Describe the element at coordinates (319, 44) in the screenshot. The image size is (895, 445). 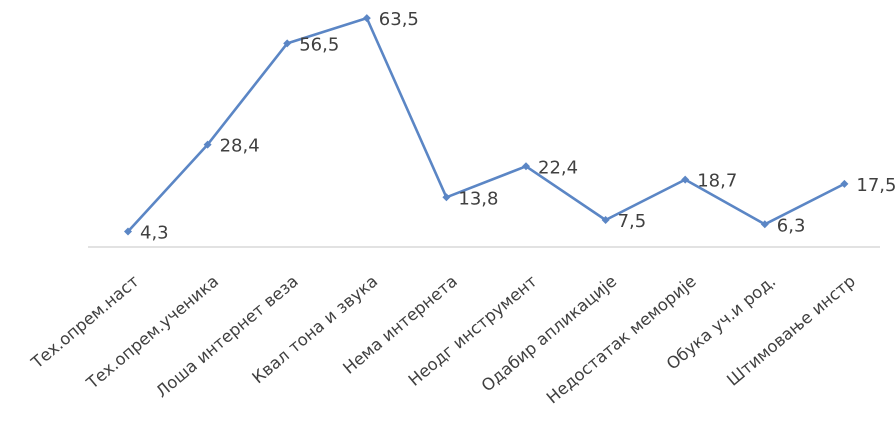
I see `data-label: 56,5` at that location.